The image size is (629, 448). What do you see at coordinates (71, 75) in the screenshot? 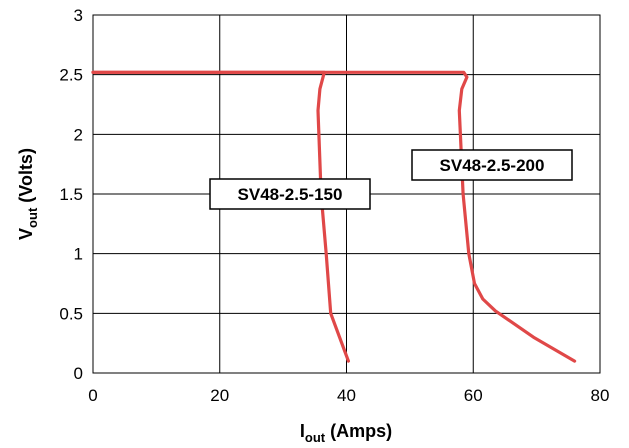
I see `y-tick-label: 2.5` at bounding box center [71, 75].